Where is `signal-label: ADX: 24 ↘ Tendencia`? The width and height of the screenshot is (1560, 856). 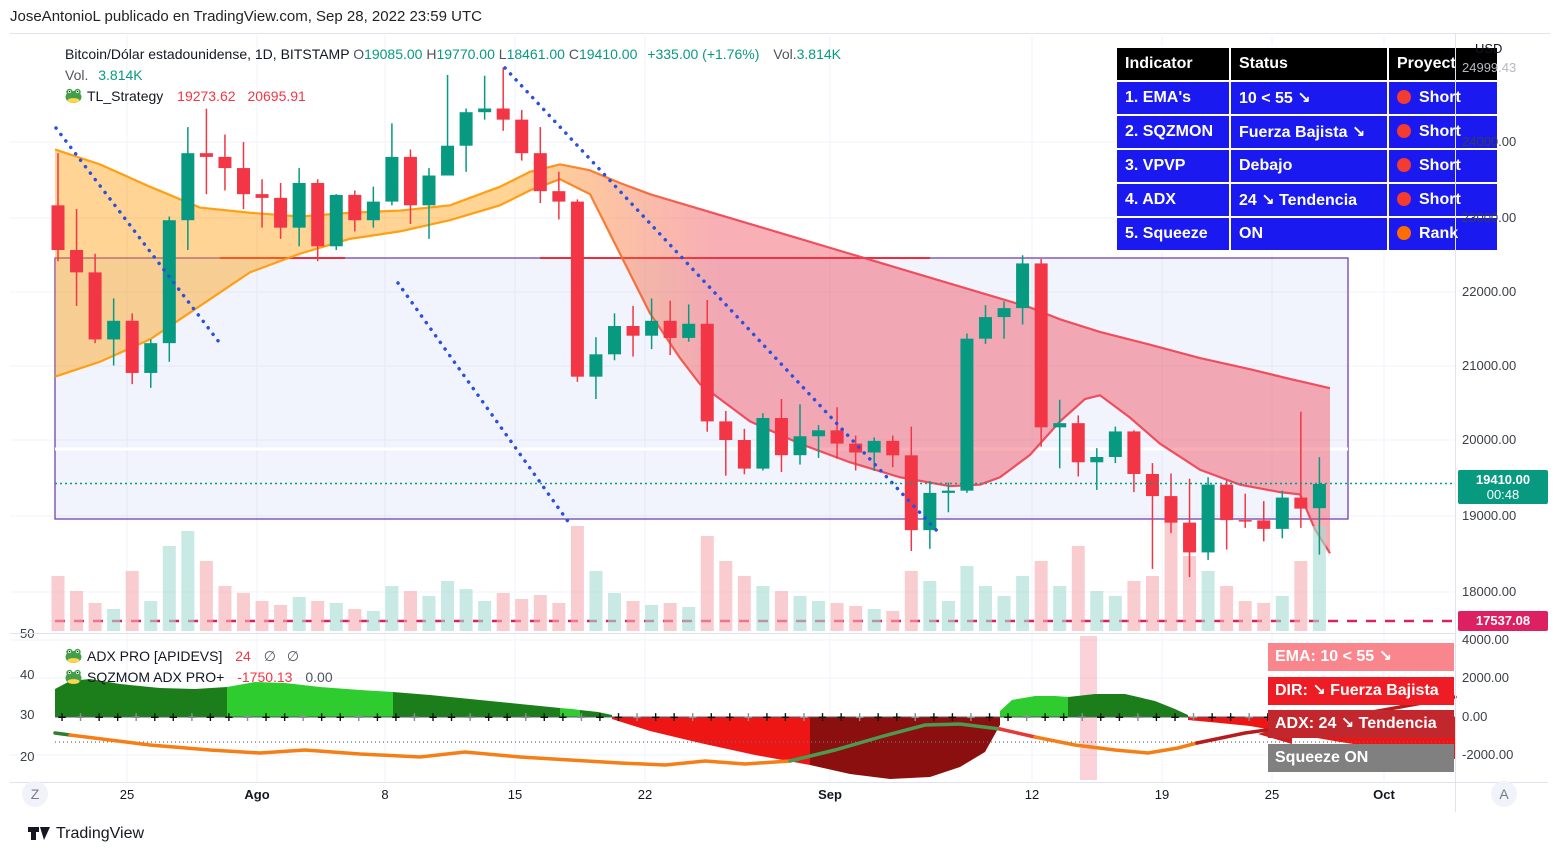 signal-label: ADX: 24 ↘ Tendencia is located at coordinates (1361, 724).